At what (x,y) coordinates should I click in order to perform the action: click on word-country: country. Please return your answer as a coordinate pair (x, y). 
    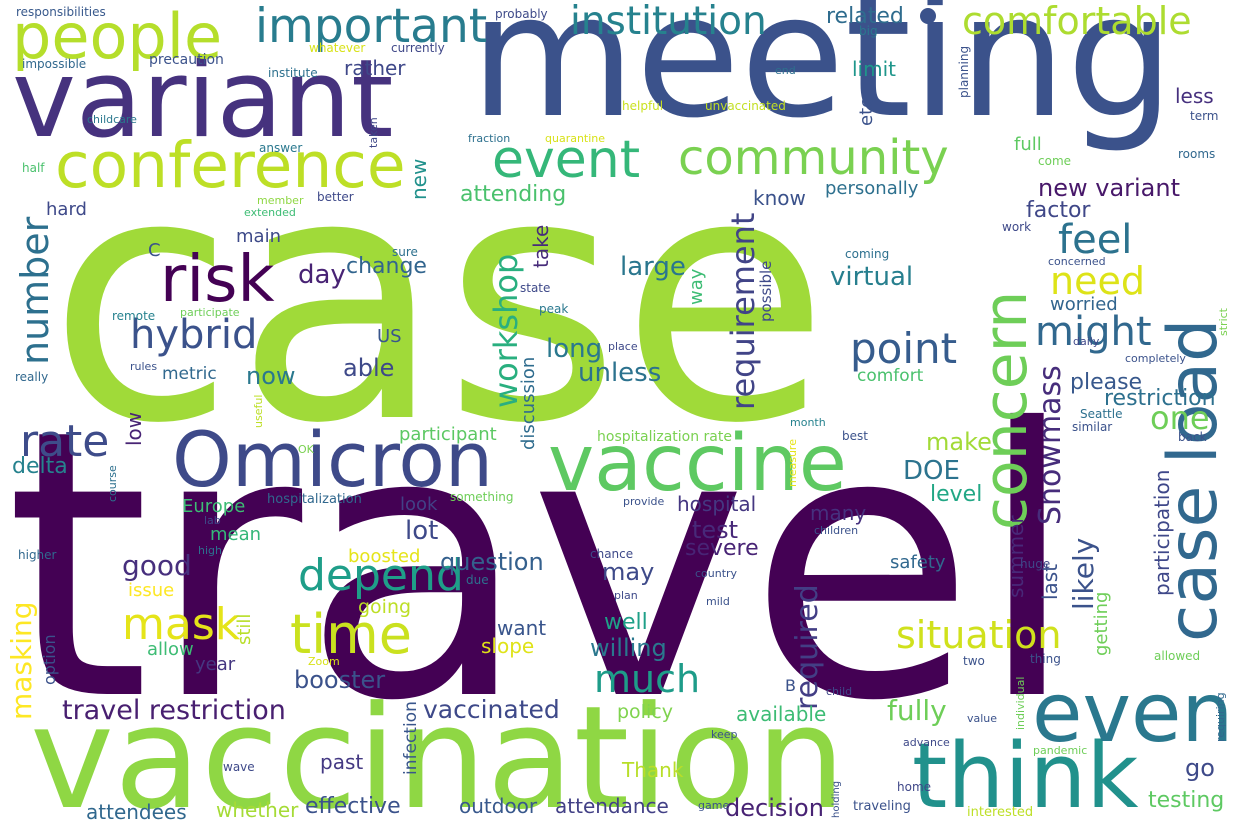
    Looking at the image, I should click on (716, 573).